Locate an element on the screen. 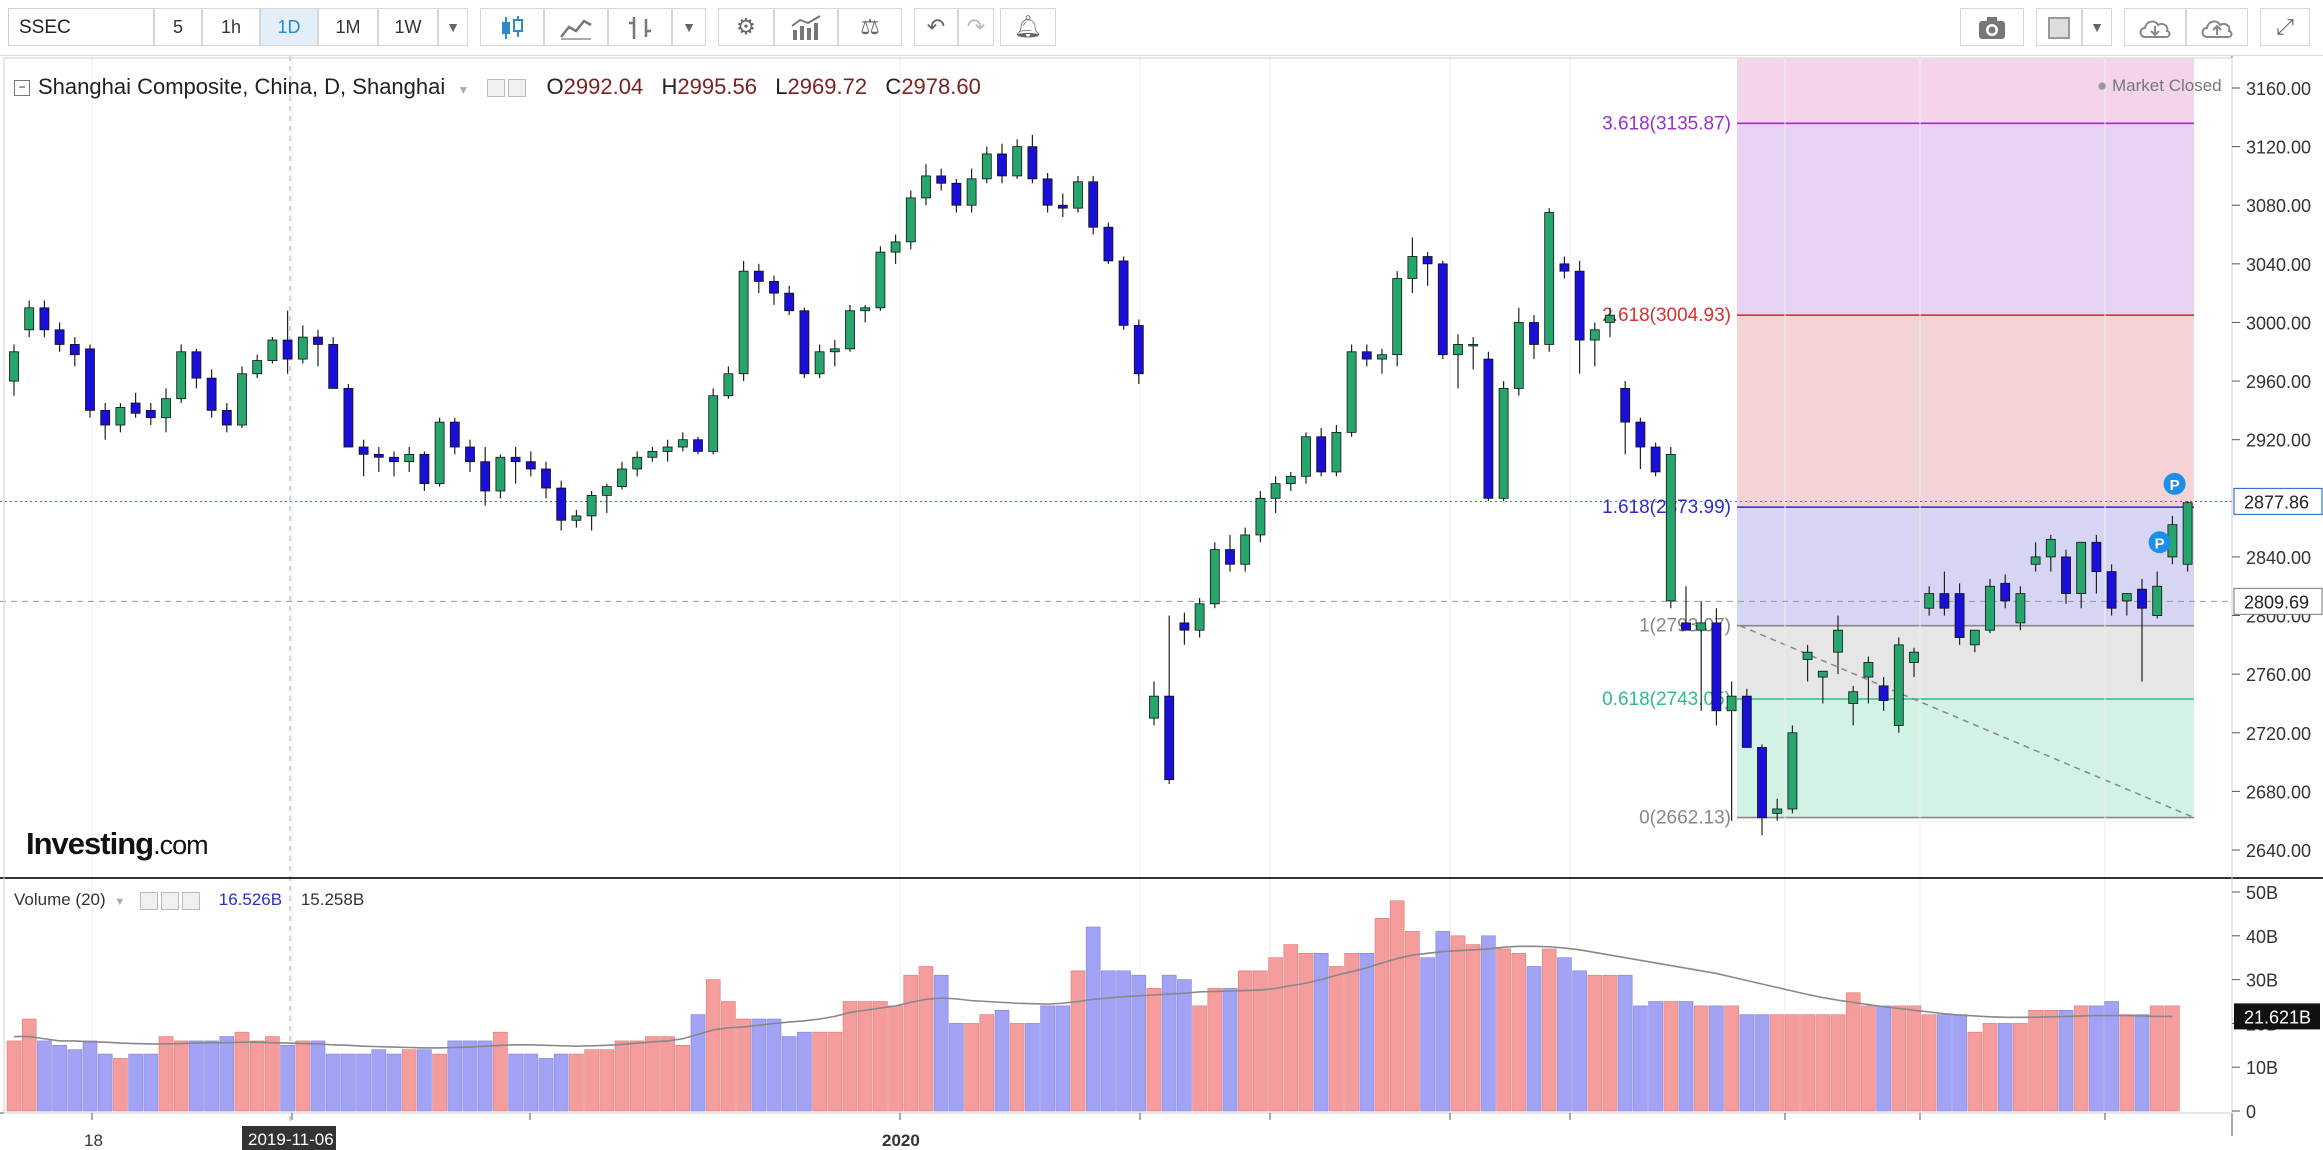 This screenshot has width=2323, height=1150. volume-value-1: 16.526B is located at coordinates (250, 899).